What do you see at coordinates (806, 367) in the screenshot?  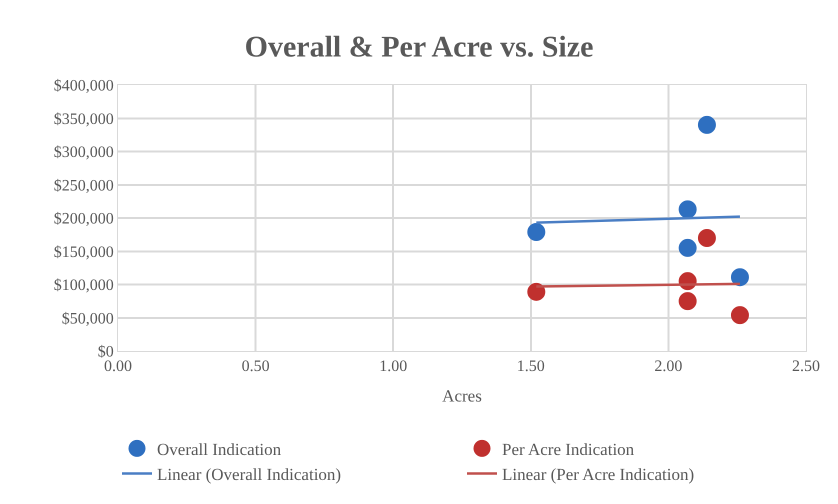 I see `x-tick-label: 2.50` at bounding box center [806, 367].